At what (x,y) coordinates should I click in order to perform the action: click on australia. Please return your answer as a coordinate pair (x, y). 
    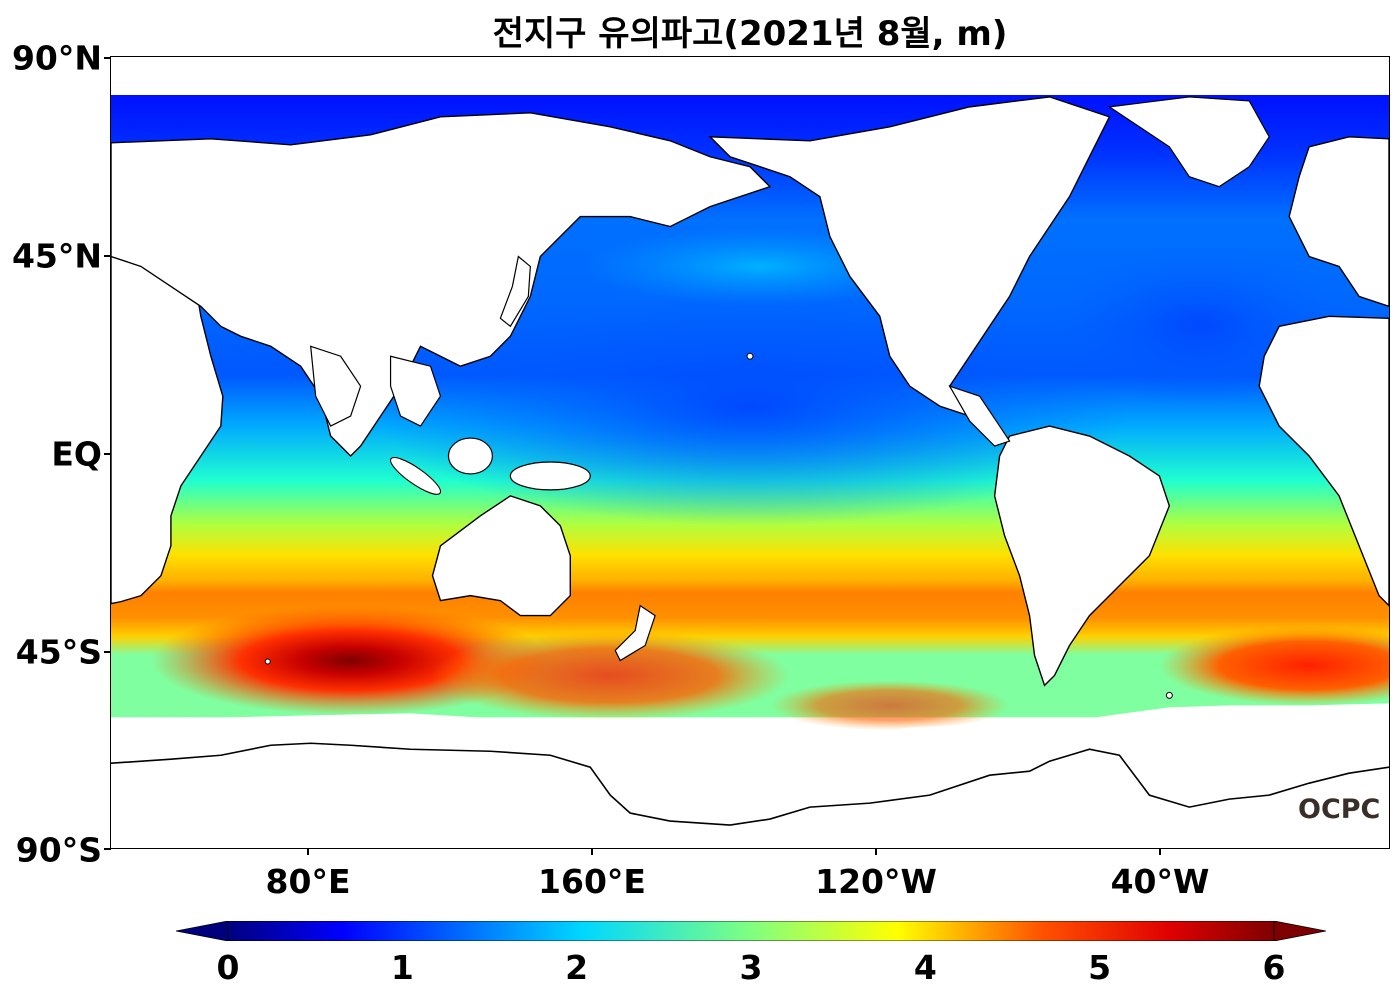
    Looking at the image, I should click on (501, 556).